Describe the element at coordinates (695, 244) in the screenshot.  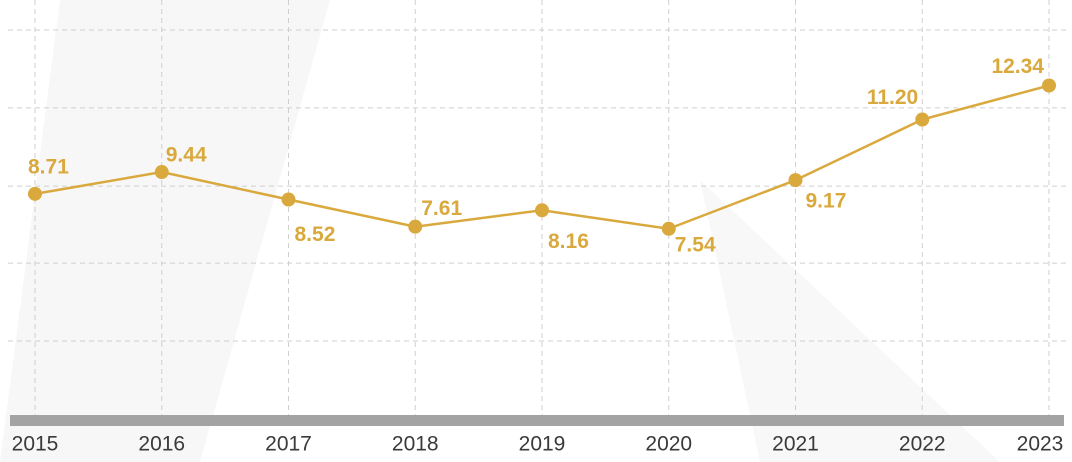
I see `data-label: 7.54` at that location.